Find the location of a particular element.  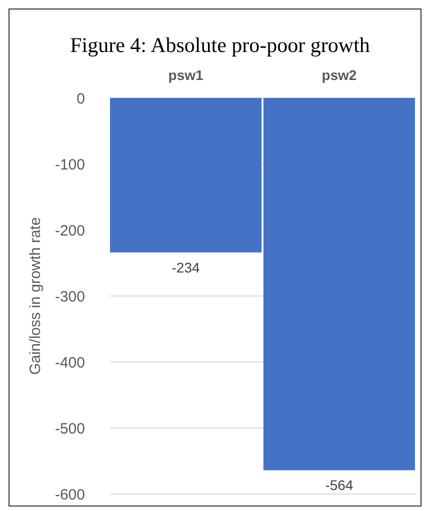

chart-title: Figure 4: Absolute pro-poor growth is located at coordinates (220, 45).